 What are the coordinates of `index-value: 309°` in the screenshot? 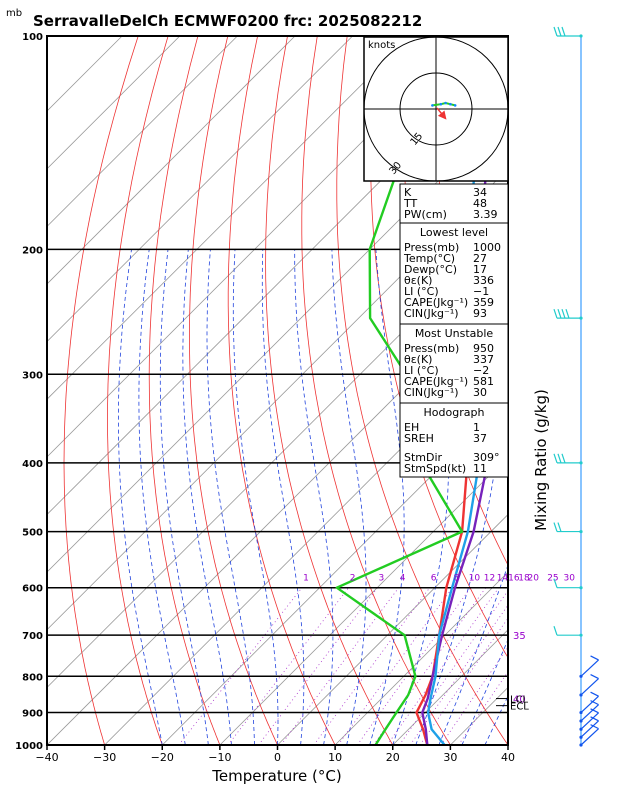 It's located at (486, 457).